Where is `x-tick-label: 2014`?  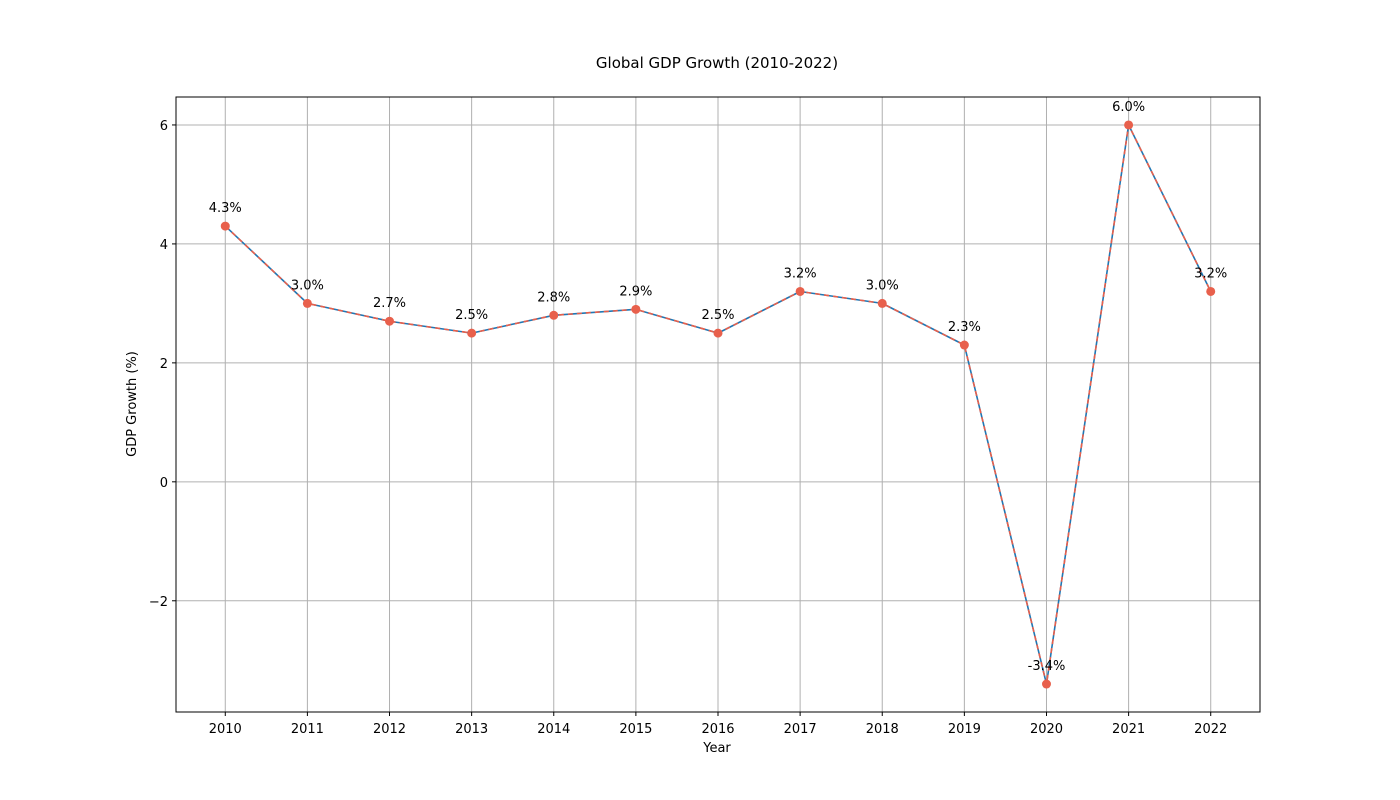
x-tick-label: 2014 is located at coordinates (553, 729).